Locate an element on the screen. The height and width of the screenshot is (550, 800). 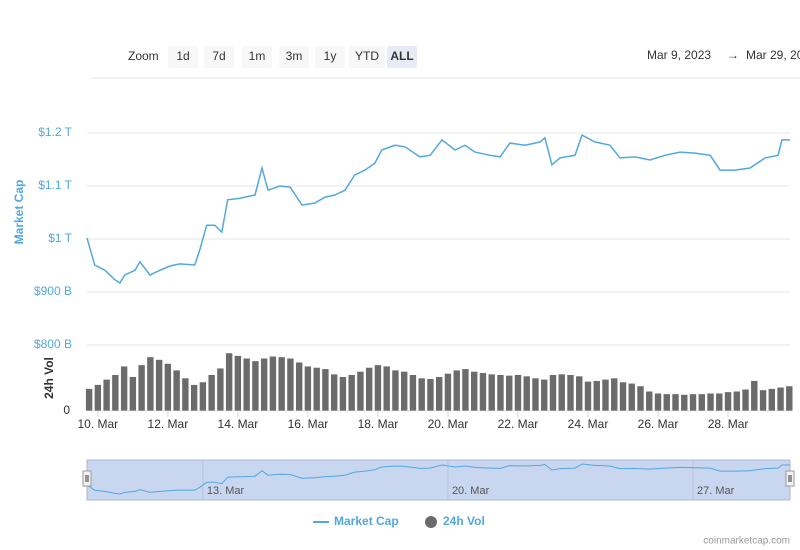
zoom-button-label: 1d is located at coordinates (182, 56).